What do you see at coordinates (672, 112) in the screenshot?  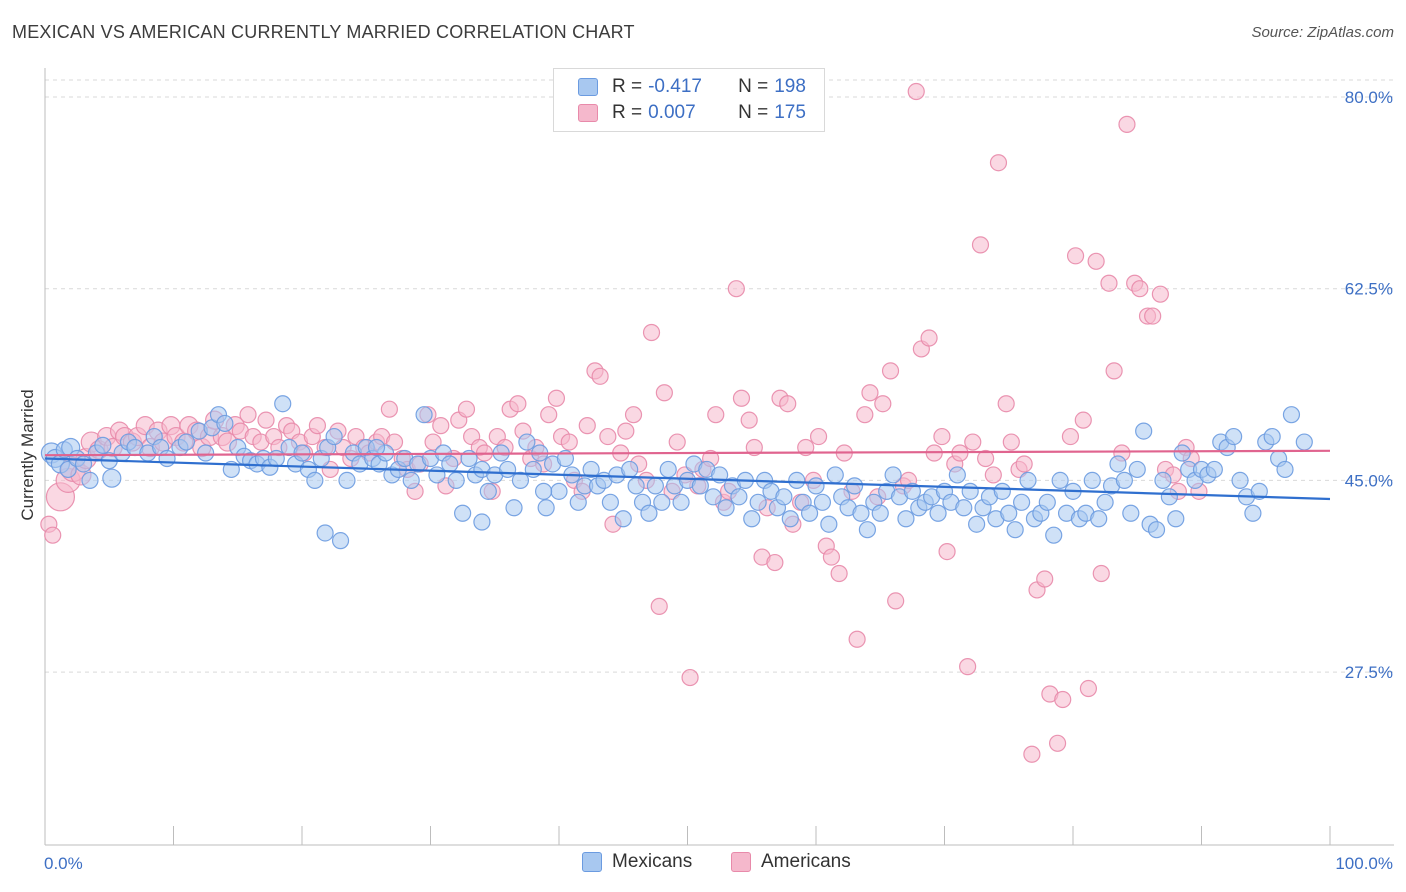 I see `legend-r-value: 0.007` at bounding box center [672, 112].